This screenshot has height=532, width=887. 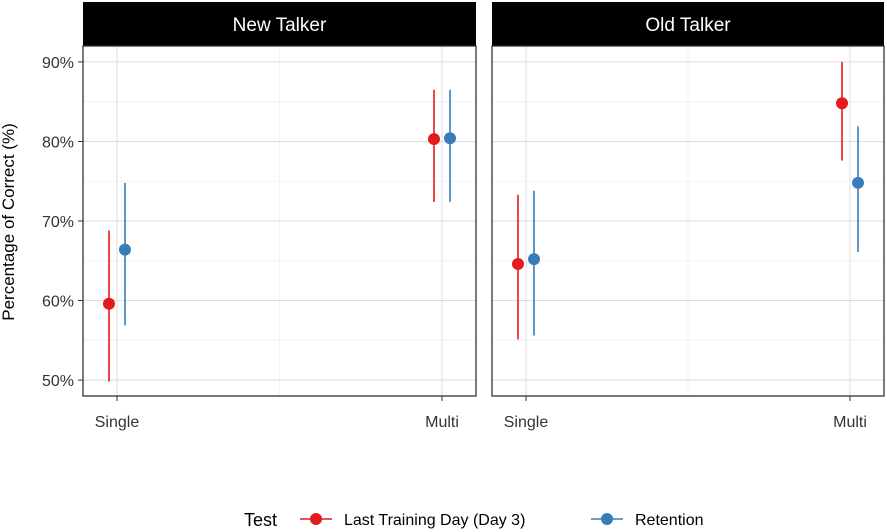 What do you see at coordinates (58, 302) in the screenshot?
I see `y-tick-label: 60%` at bounding box center [58, 302].